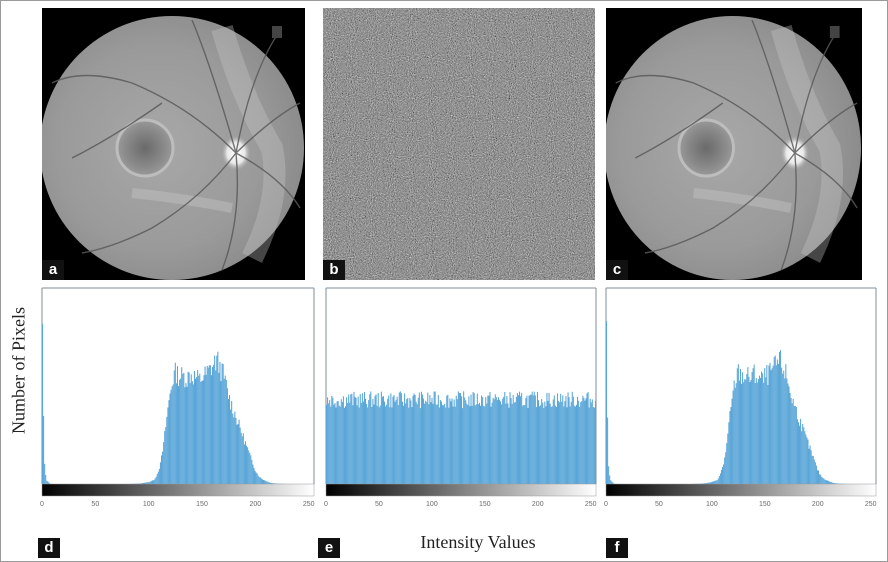 This screenshot has height=562, width=888. I want to click on panel-label-b: b, so click(334, 270).